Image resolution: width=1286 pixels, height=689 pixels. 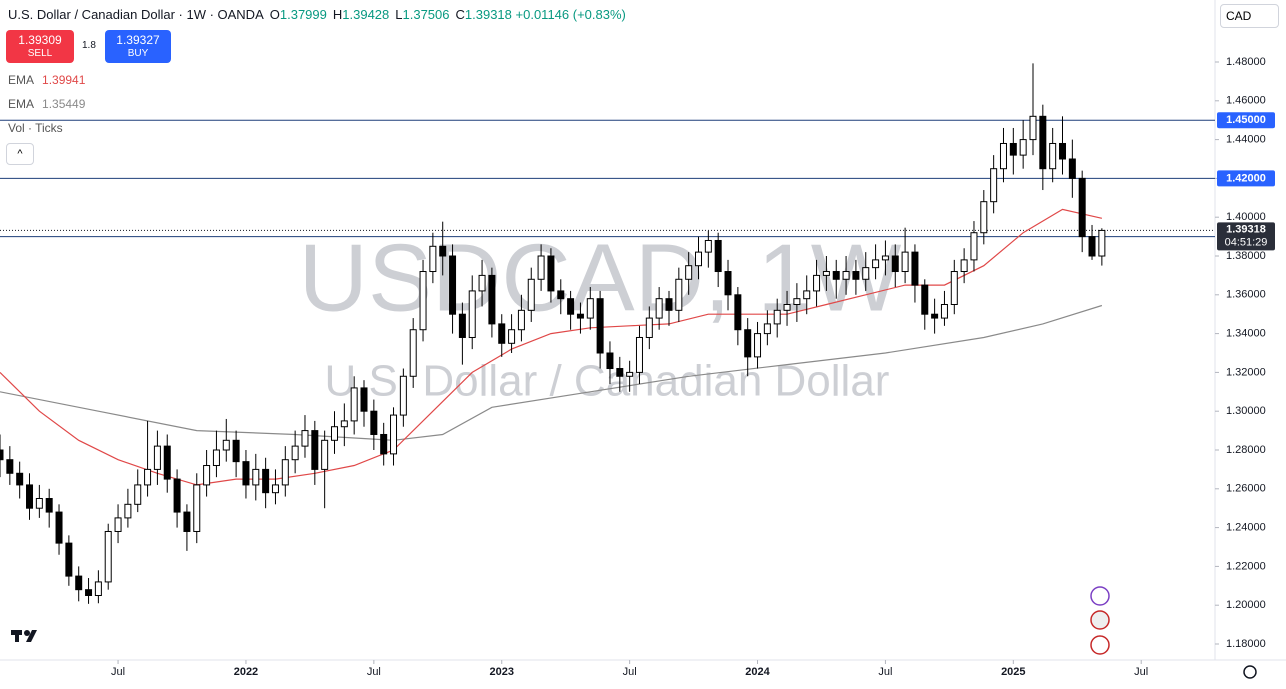 What do you see at coordinates (138, 46) in the screenshot?
I see `buy-button: 1.39327 BUY` at bounding box center [138, 46].